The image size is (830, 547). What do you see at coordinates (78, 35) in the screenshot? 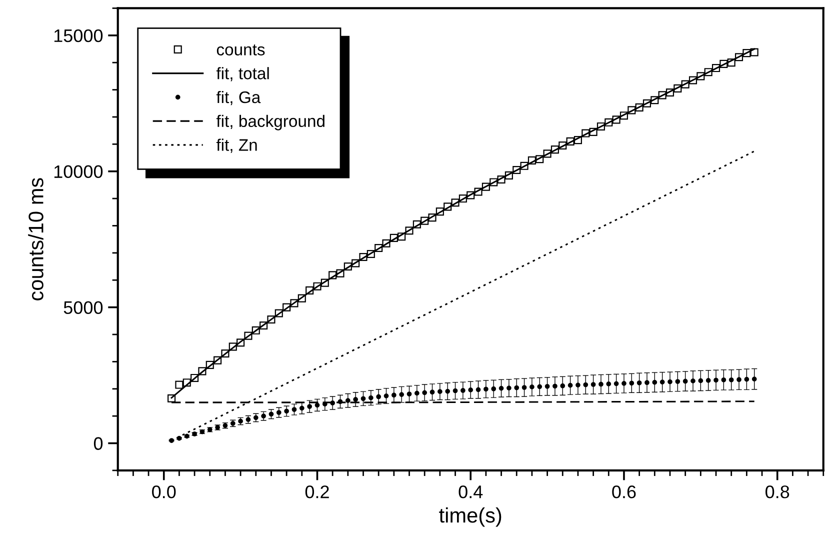
I see `y-tick-label: 15000` at bounding box center [78, 35].